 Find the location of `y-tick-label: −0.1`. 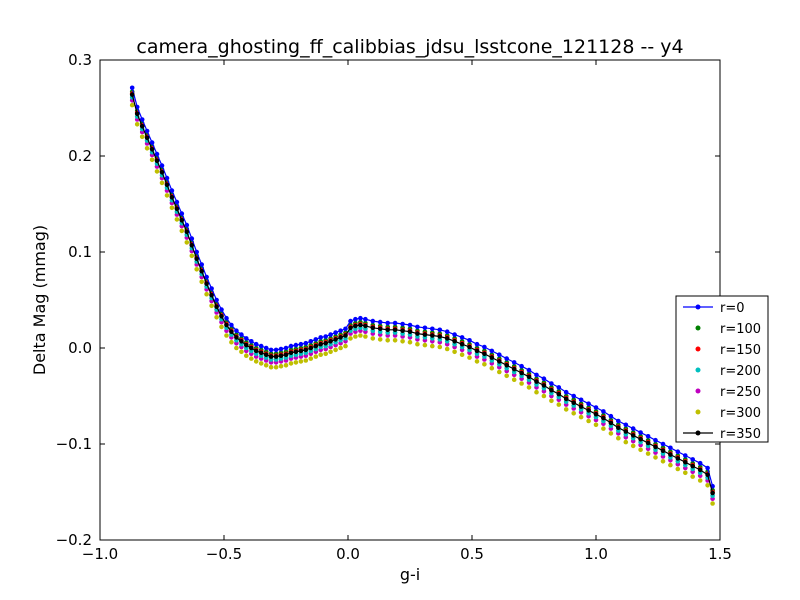

y-tick-label: −0.1 is located at coordinates (74, 444).